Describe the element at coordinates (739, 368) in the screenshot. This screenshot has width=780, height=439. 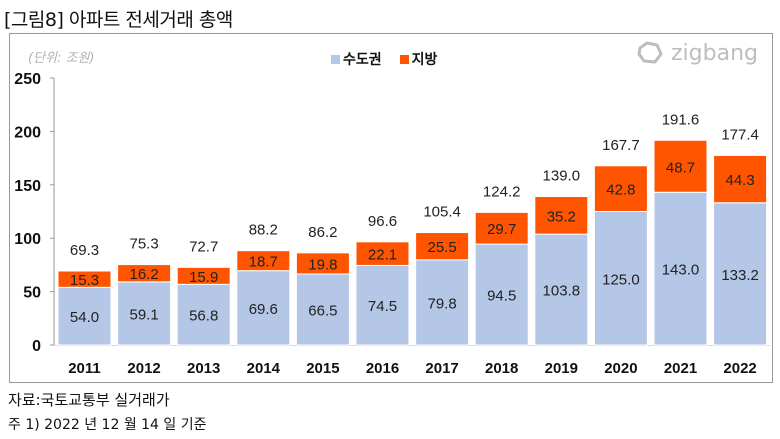
I see `x-tick-label: 2022` at that location.